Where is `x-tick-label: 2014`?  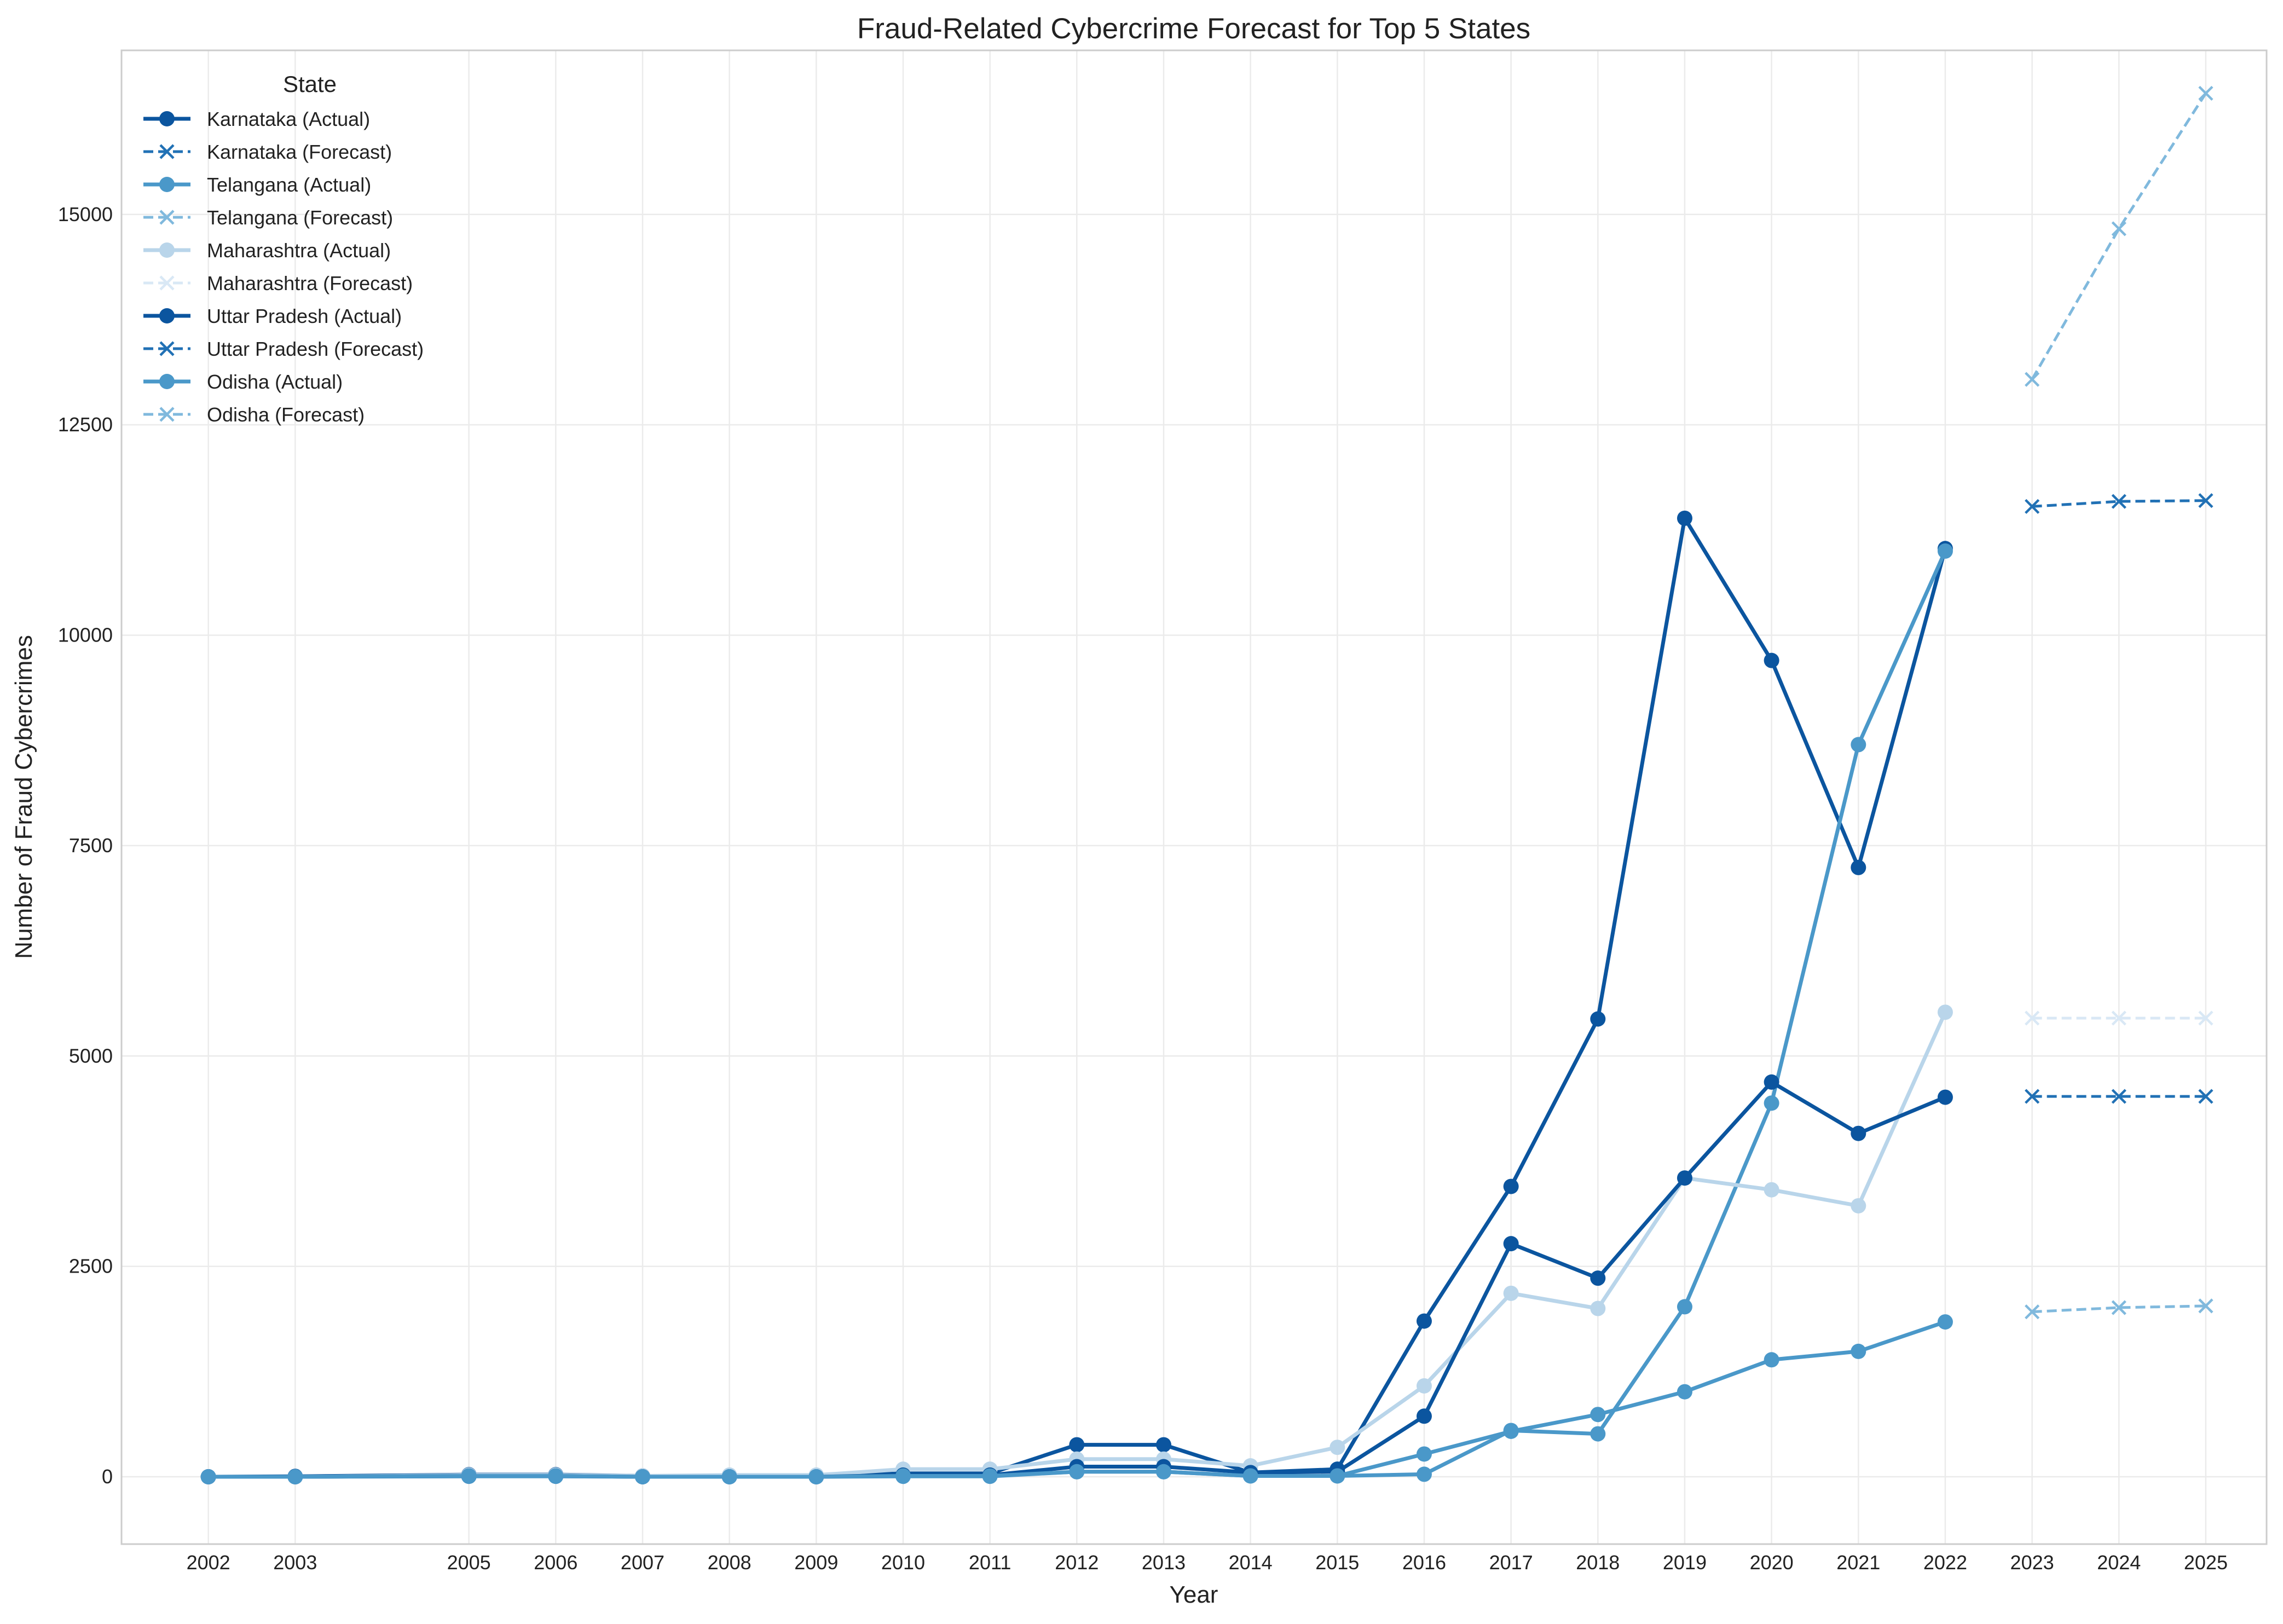 x-tick-label: 2014 is located at coordinates (1251, 1563).